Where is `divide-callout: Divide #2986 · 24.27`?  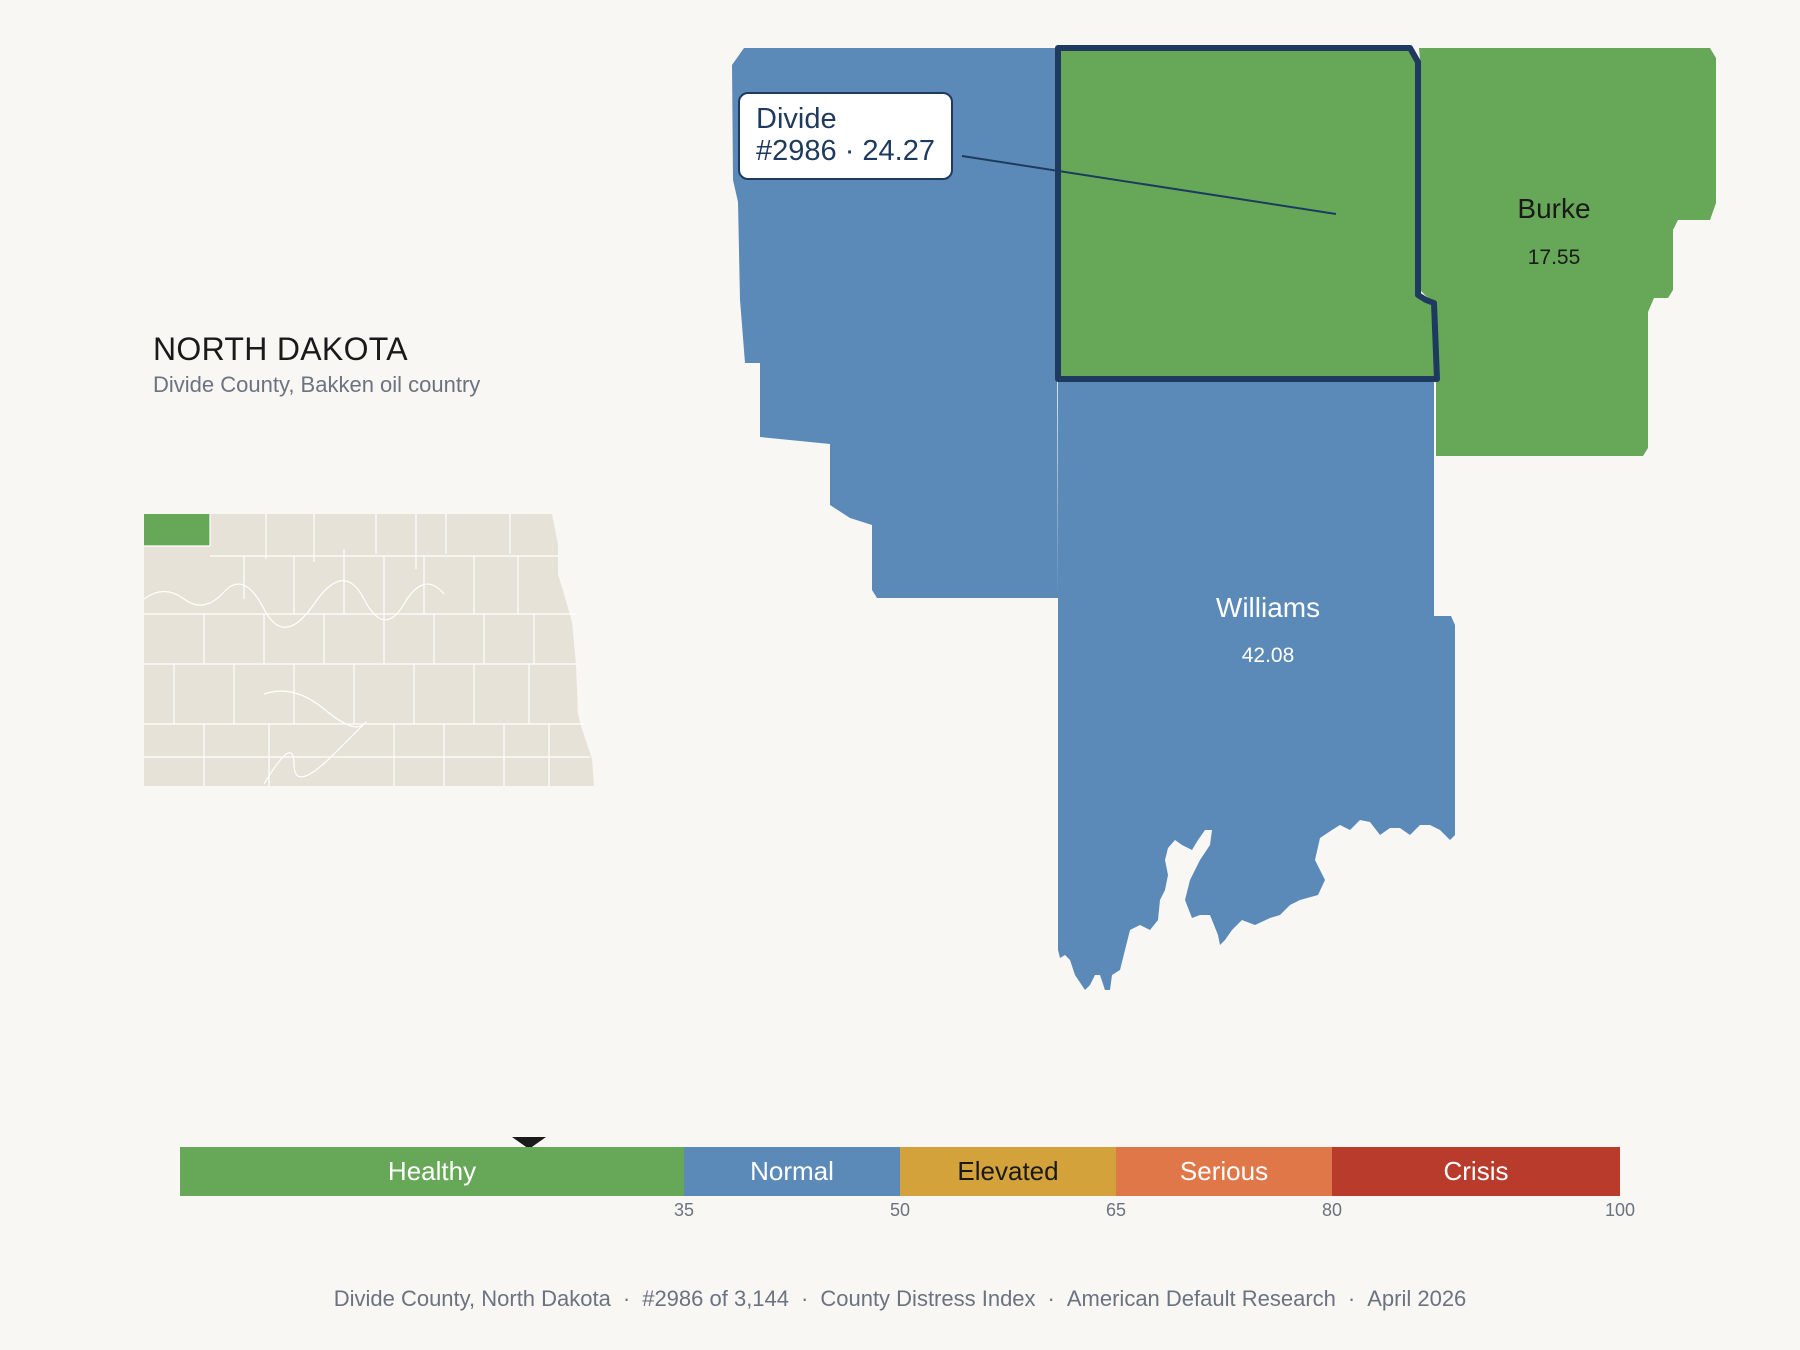 divide-callout: Divide #2986 · 24.27 is located at coordinates (845, 136).